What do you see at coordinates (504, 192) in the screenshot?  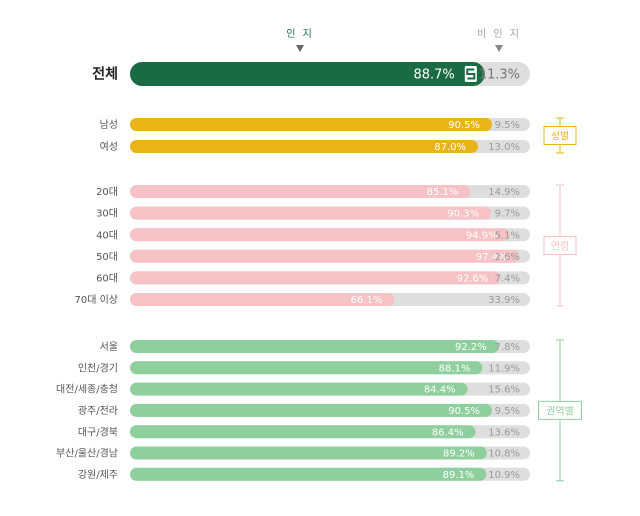 I see `unaware-value-label: 14.9%` at bounding box center [504, 192].